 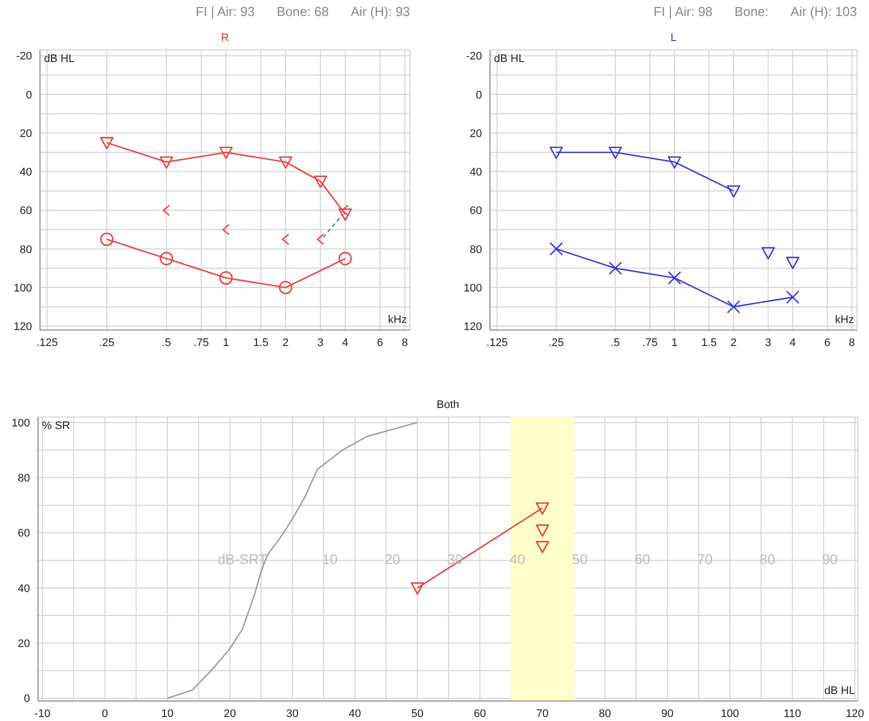 What do you see at coordinates (830, 559) in the screenshot?
I see `x2-tick-label: 90` at bounding box center [830, 559].